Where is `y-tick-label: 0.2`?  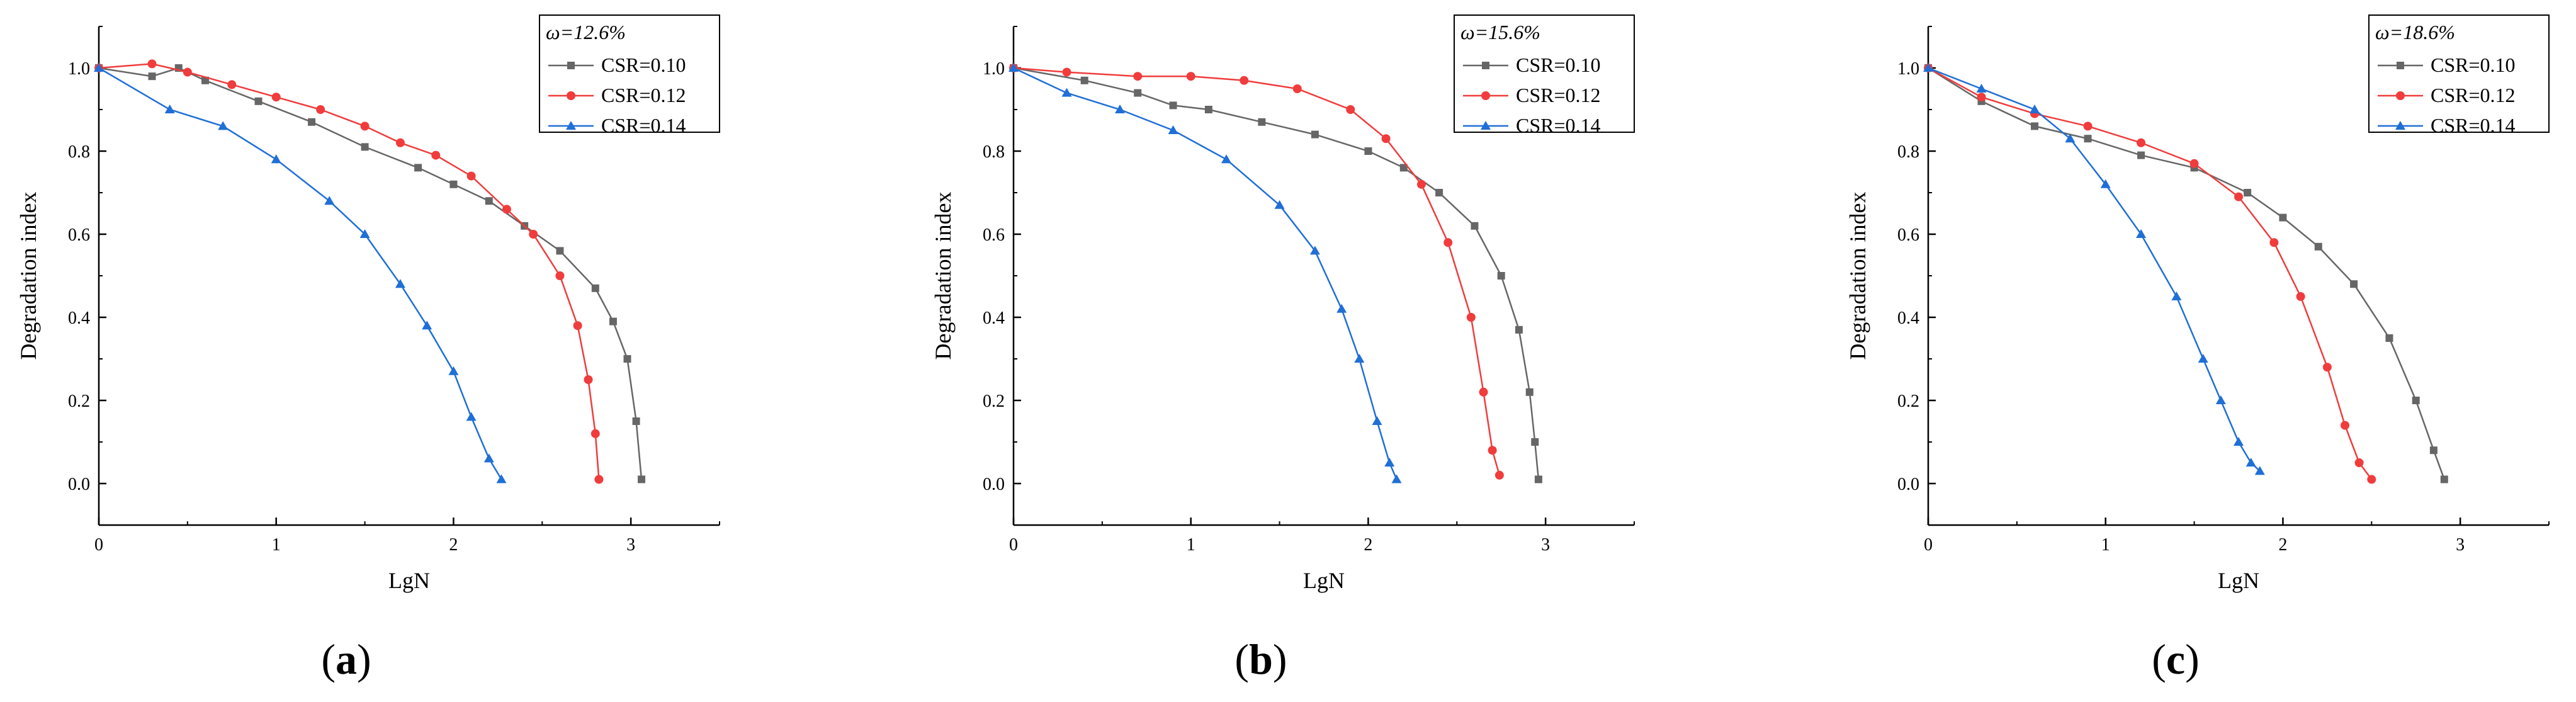
y-tick-label: 0.2 is located at coordinates (79, 401).